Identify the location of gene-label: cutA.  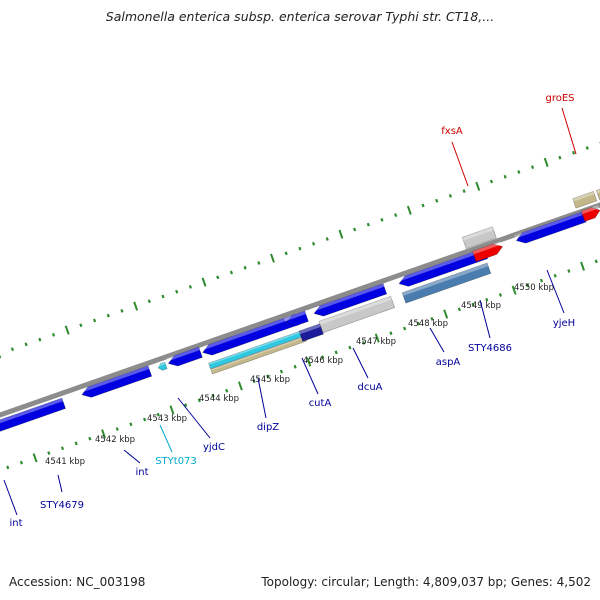
(320, 403).